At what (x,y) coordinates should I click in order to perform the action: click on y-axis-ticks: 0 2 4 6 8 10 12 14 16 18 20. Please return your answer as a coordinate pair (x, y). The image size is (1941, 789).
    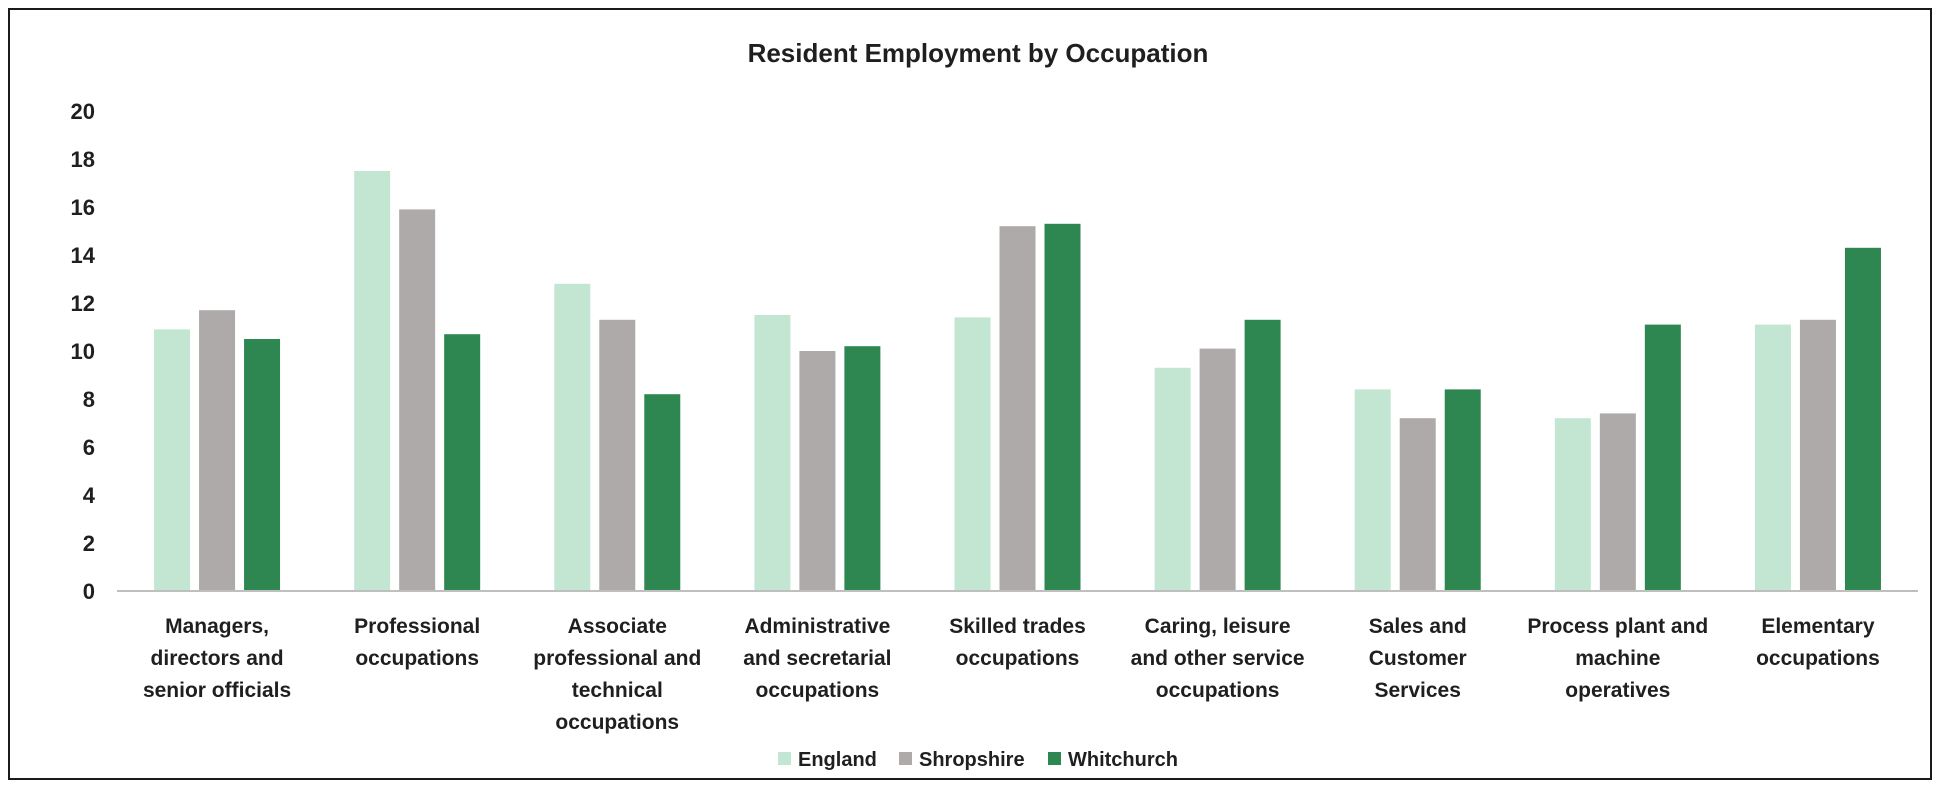
    Looking at the image, I should click on (83, 351).